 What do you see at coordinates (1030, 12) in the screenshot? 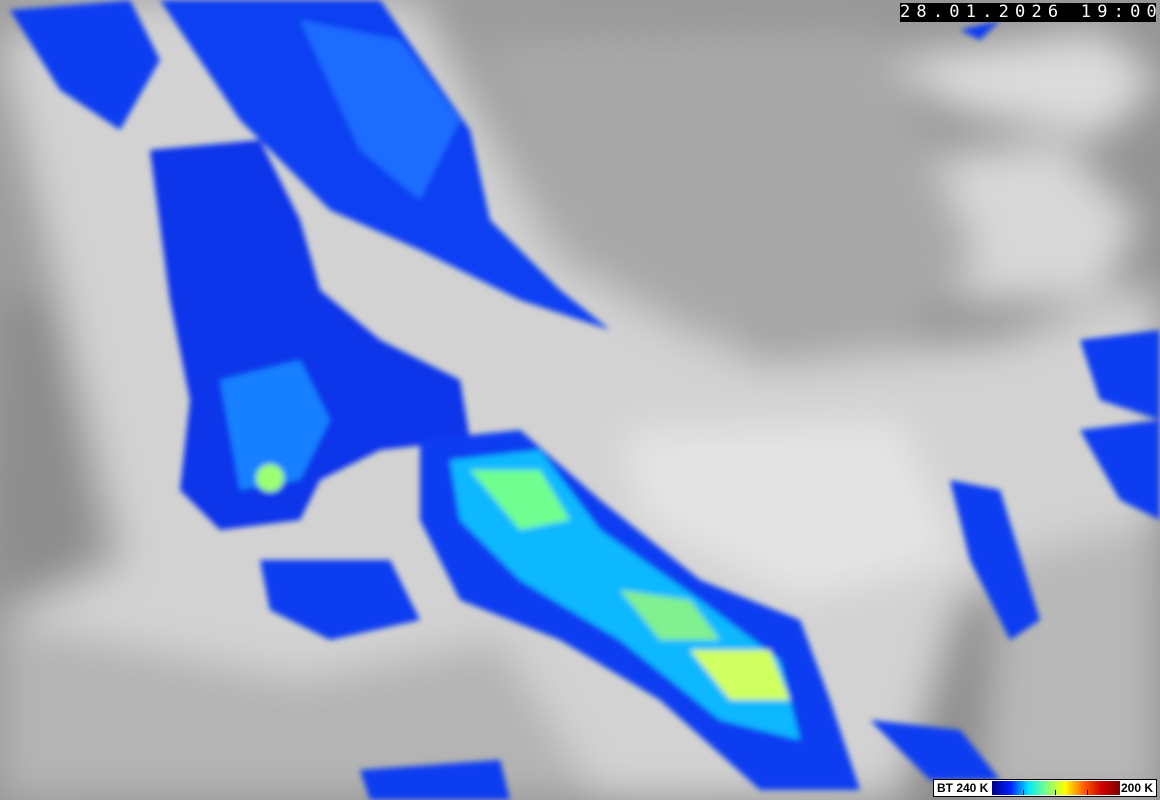
I see `timestamp-label: 28.01.2026 19:00` at bounding box center [1030, 12].